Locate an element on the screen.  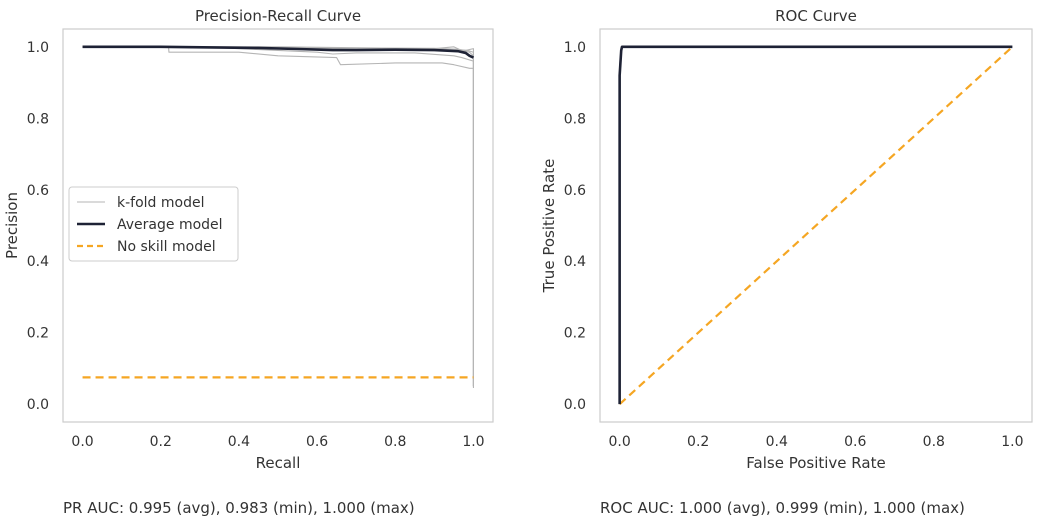
pr-x-tick-label: 0.6 is located at coordinates (317, 442).